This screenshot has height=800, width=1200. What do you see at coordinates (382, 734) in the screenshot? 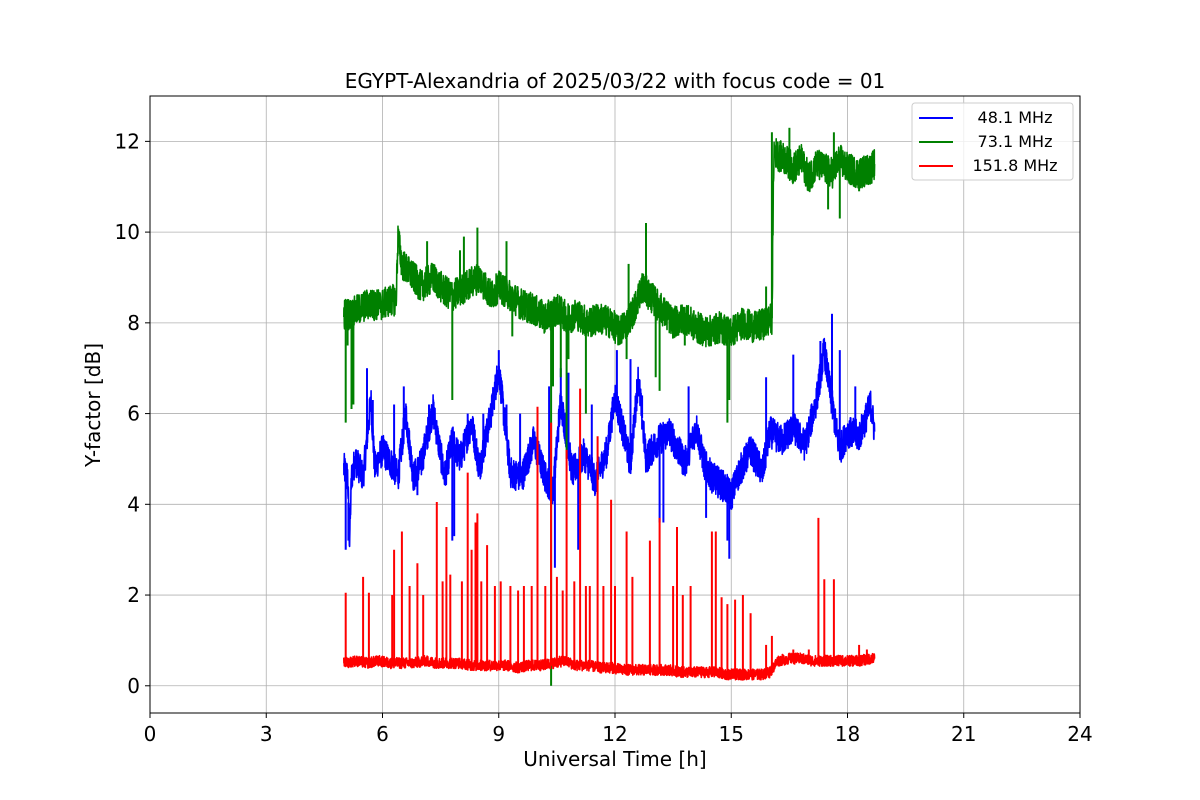
I see `x-tick-label: 6` at bounding box center [382, 734].